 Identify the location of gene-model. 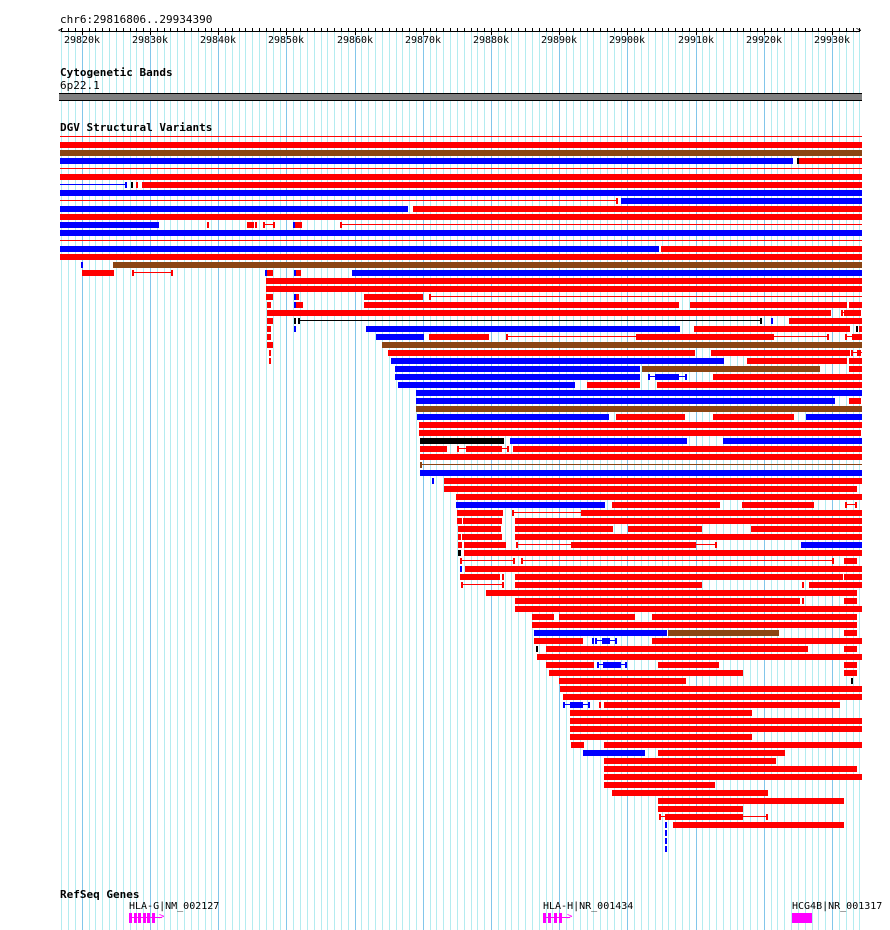
(802, 918).